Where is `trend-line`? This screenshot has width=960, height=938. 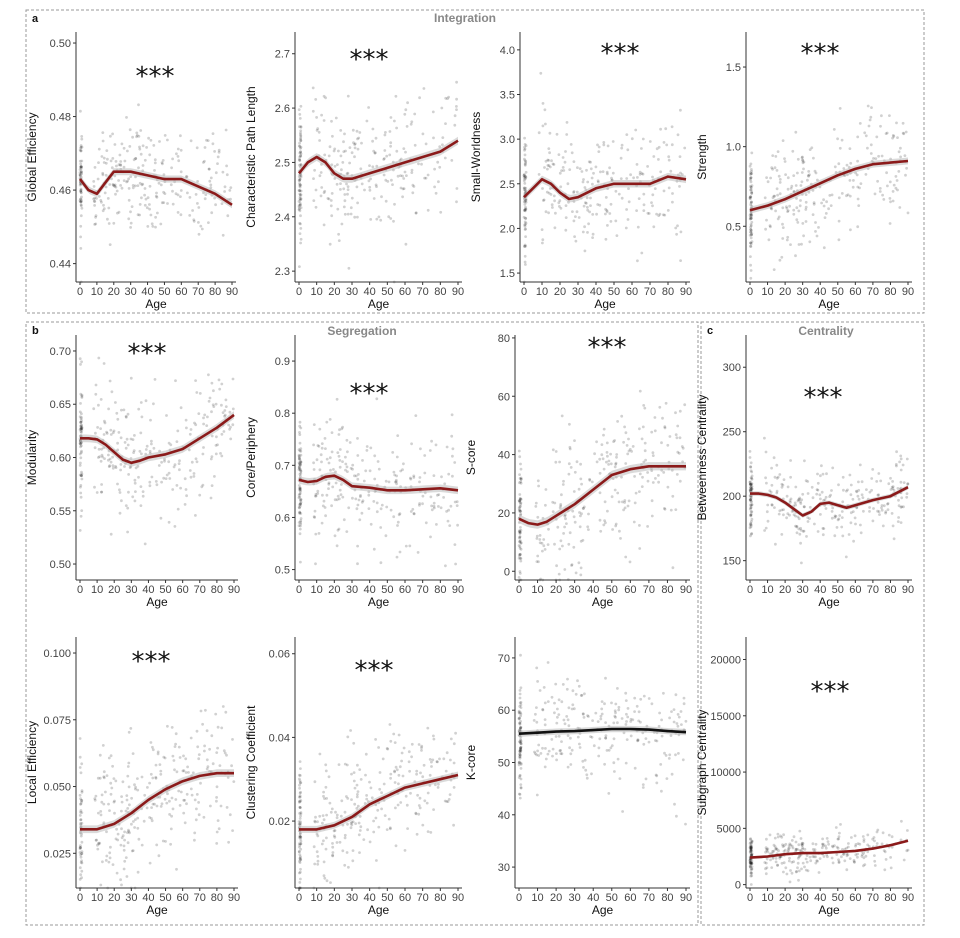
trend-line is located at coordinates (602, 495).